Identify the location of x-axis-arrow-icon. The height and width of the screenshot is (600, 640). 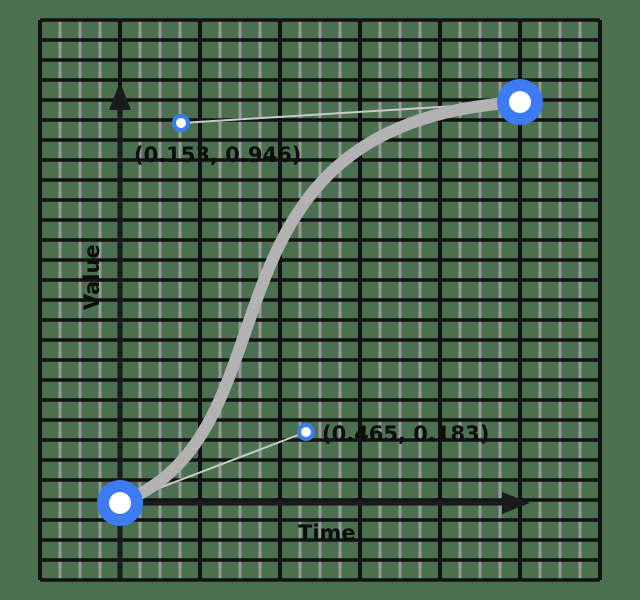
(516, 503).